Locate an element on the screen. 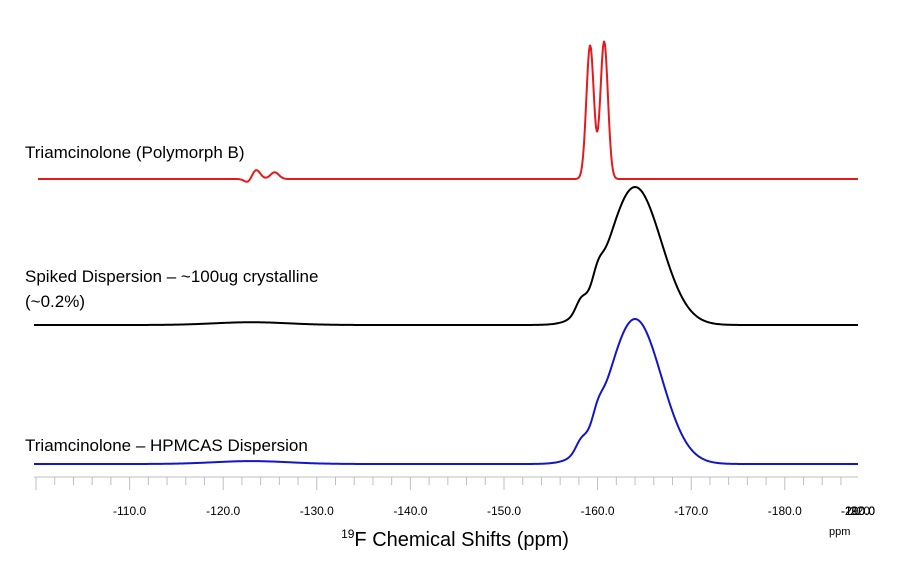  x-tick-label: -210.0 is located at coordinates (858, 511).